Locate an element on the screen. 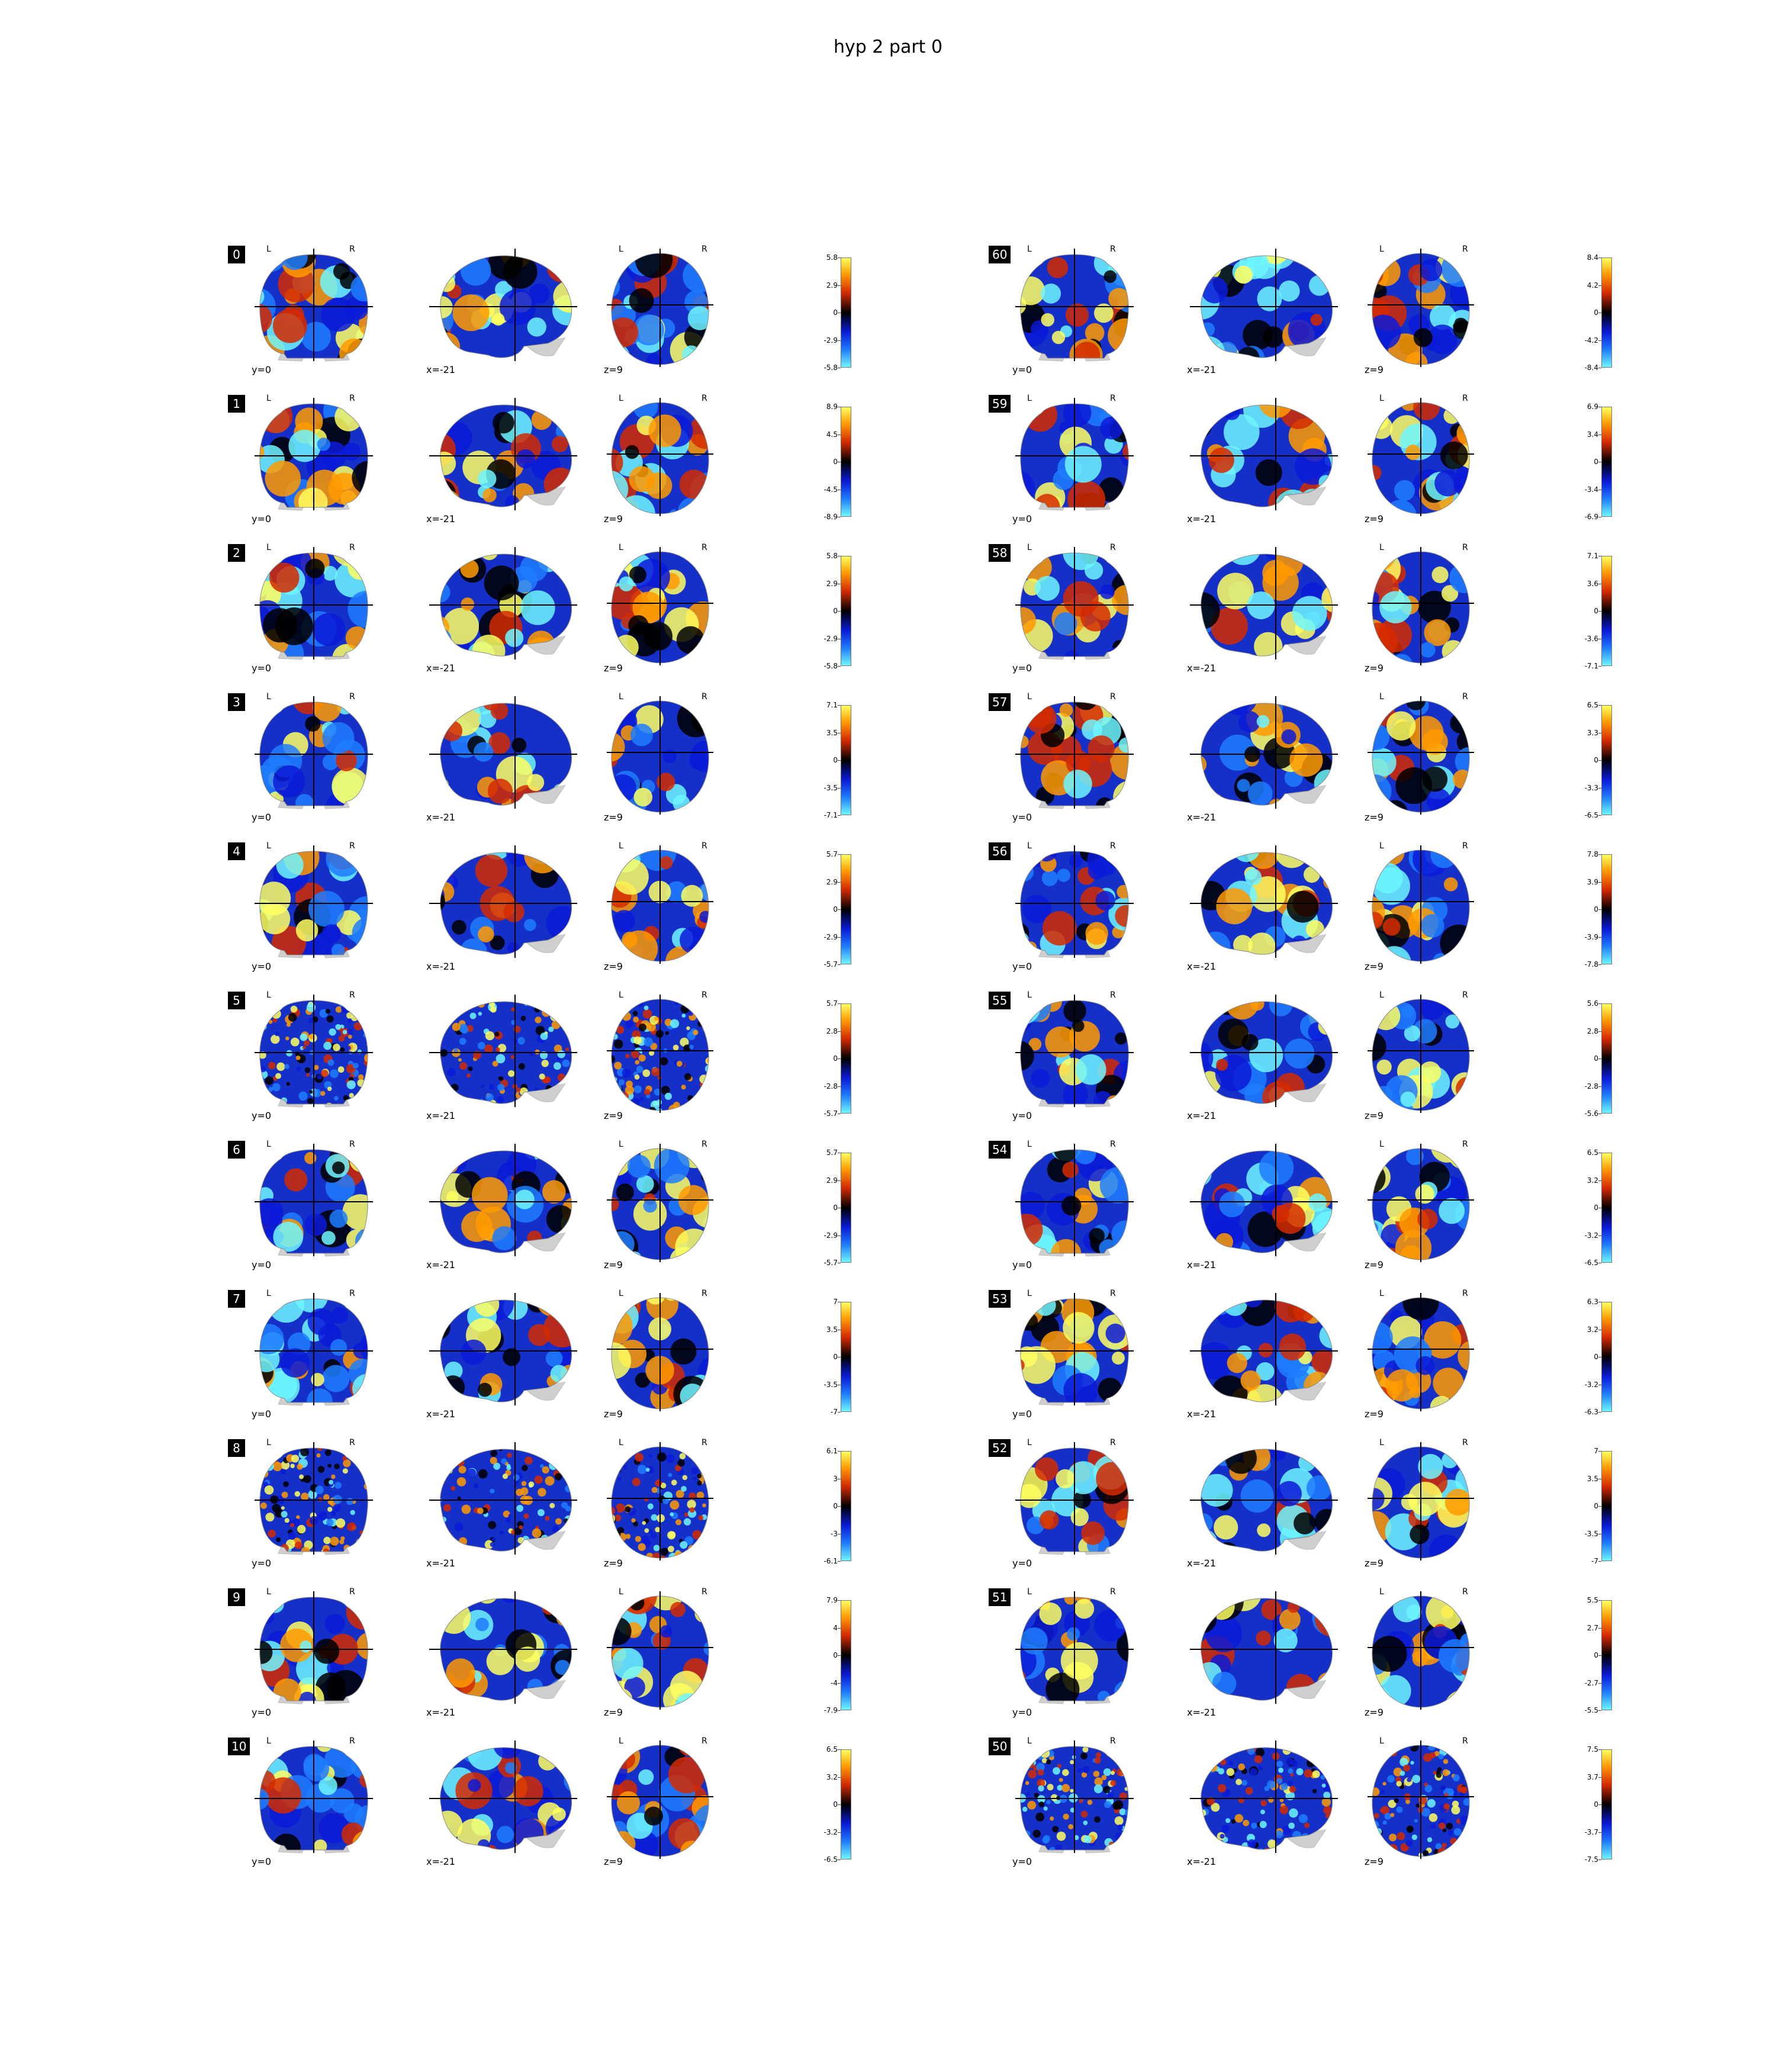  colorbar-tick-label: -5.5 is located at coordinates (1591, 1710).